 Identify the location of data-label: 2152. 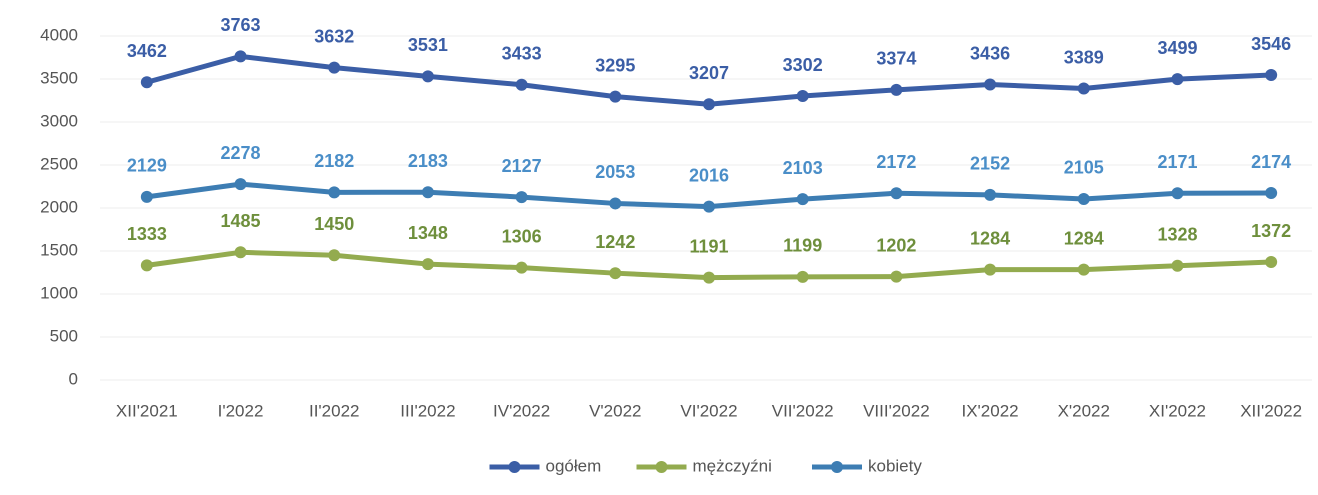
(990, 164).